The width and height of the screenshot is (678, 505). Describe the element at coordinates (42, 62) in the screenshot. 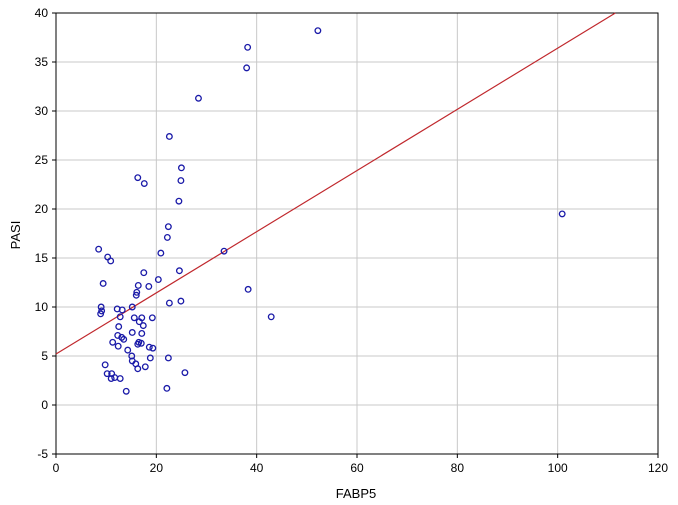

I see `y-tick-label: 35` at that location.